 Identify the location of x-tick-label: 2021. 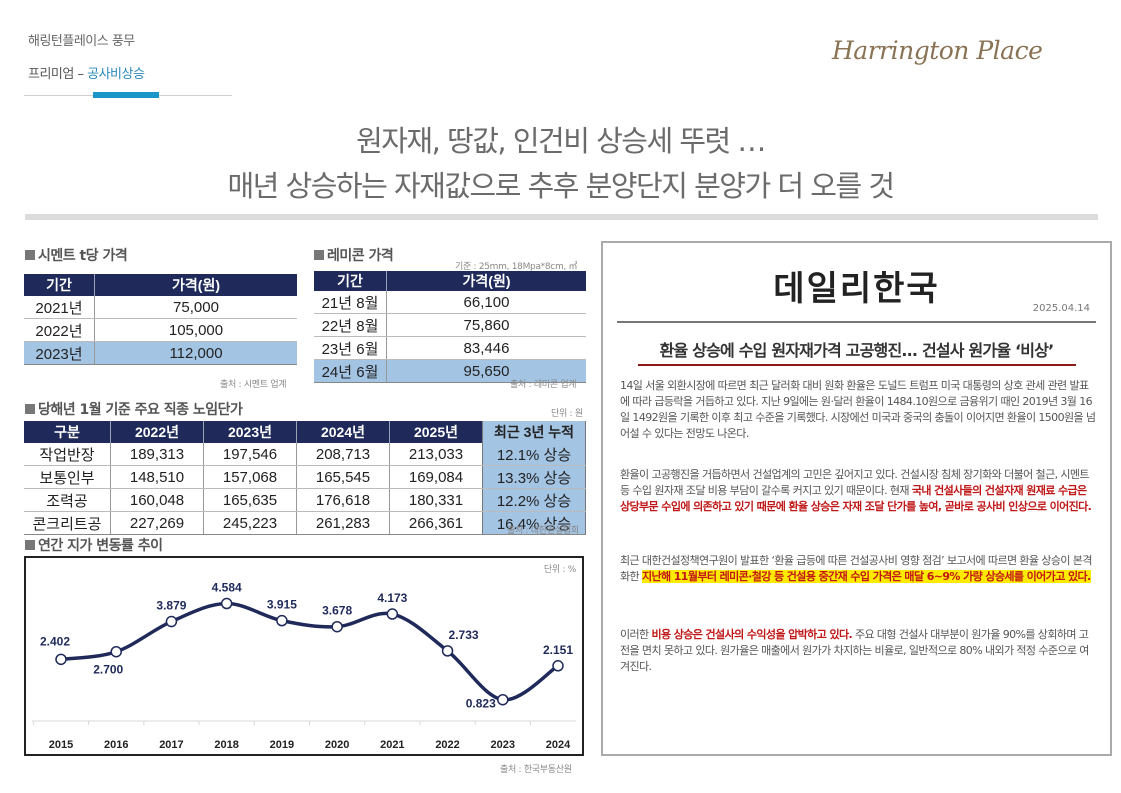
(392, 745).